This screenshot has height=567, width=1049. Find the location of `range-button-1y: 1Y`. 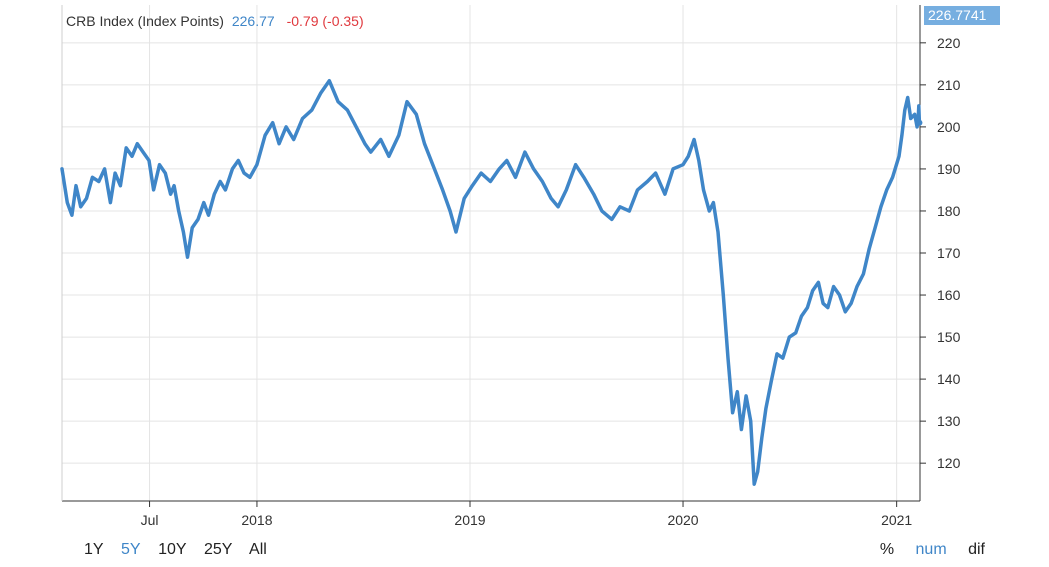

range-button-1y: 1Y is located at coordinates (94, 549).